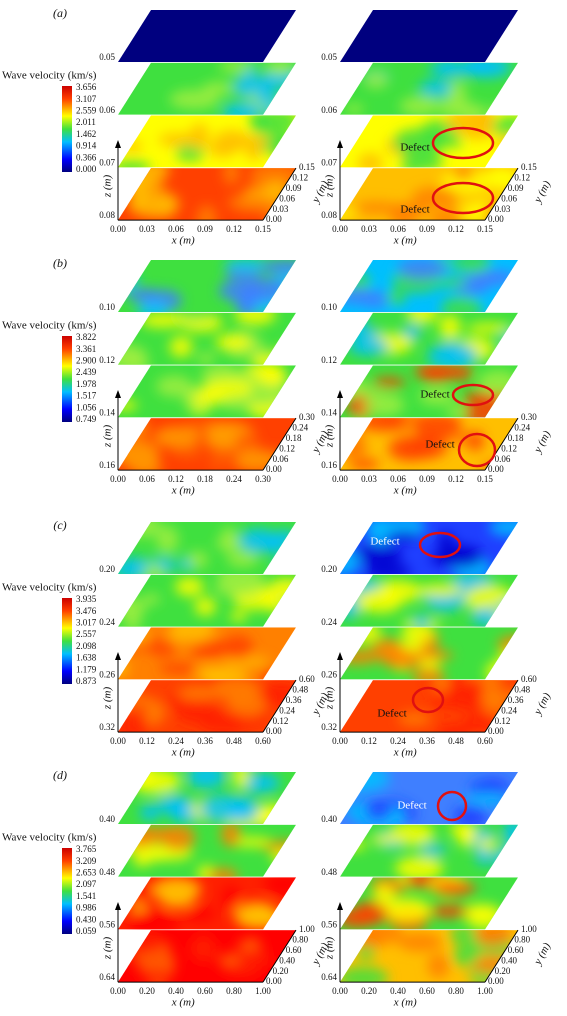 The height and width of the screenshot is (1016, 567). What do you see at coordinates (456, 991) in the screenshot?
I see `x-tick-label: 0.80` at bounding box center [456, 991].